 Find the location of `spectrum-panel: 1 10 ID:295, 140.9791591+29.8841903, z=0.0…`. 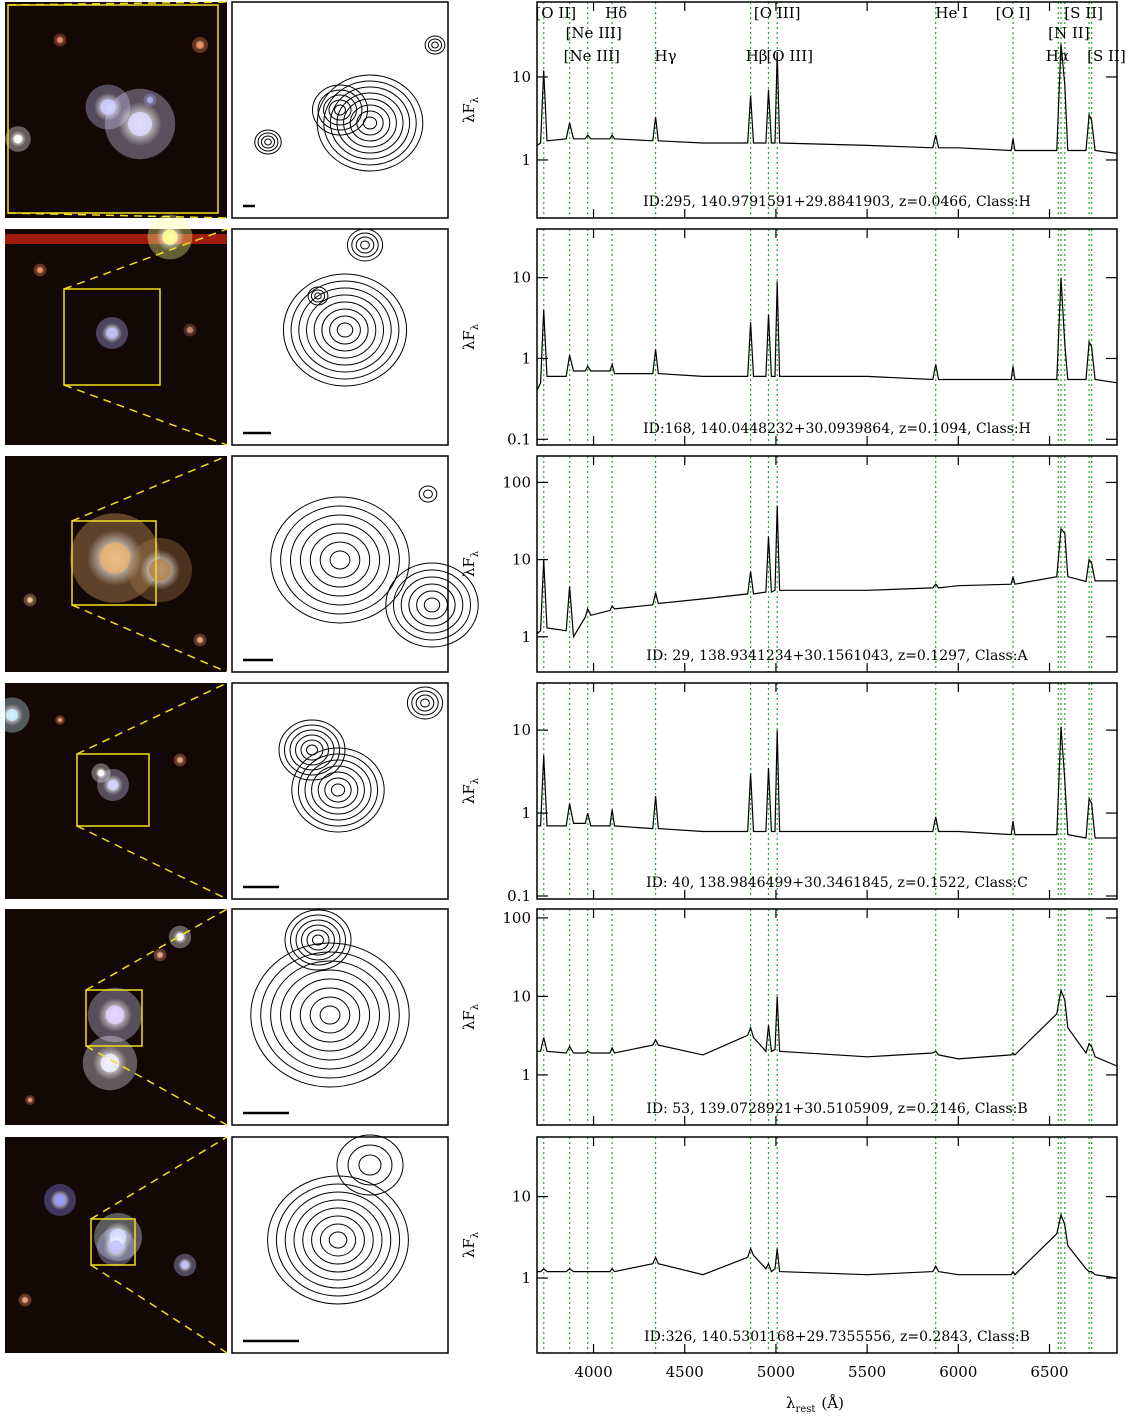

spectrum-panel: 1 10 ID:295, 140.9791591+29.8841903, z=0.0… is located at coordinates (789, 110).